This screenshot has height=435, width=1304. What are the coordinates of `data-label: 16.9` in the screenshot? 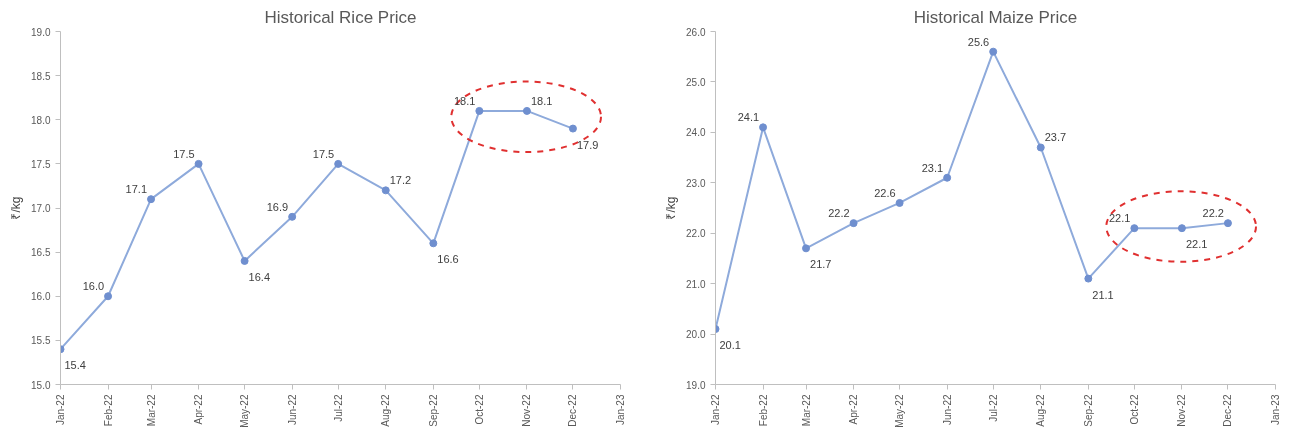 It's located at (277, 206).